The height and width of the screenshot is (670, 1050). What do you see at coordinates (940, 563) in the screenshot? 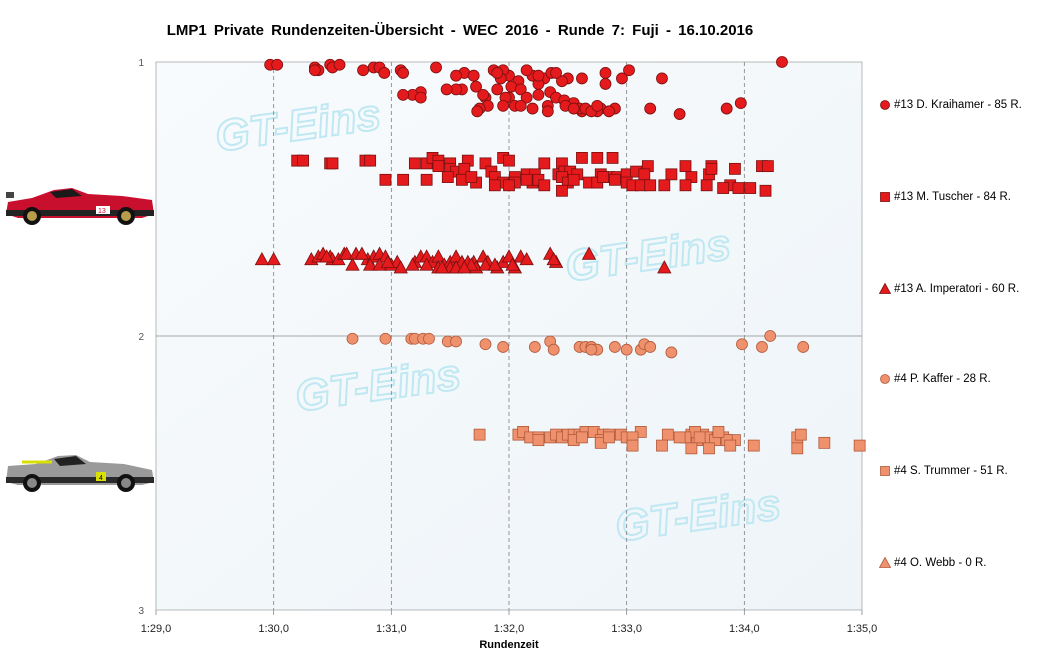
I see `legend-label: #4 O. Webb - 0 R.` at bounding box center [940, 563].